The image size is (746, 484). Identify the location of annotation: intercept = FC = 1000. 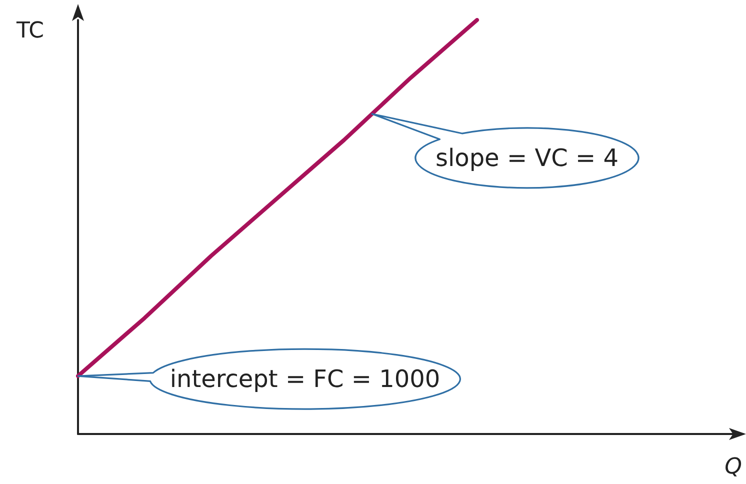
(305, 379).